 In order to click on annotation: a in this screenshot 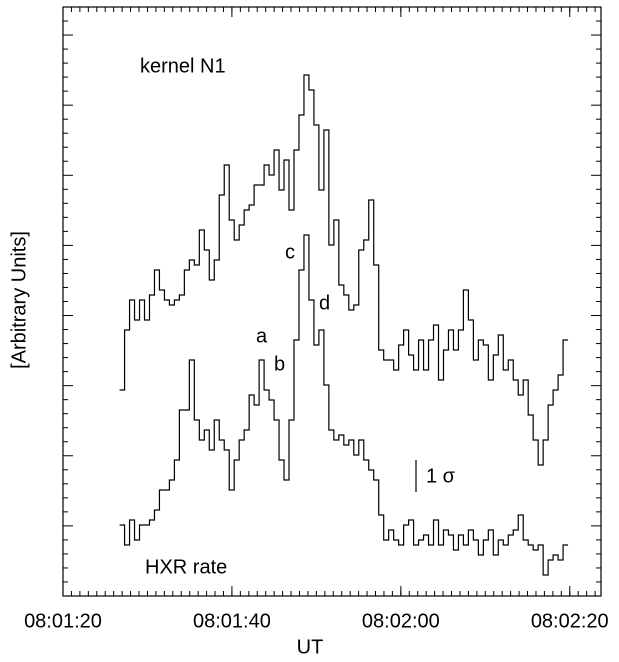, I will do `click(262, 336)`.